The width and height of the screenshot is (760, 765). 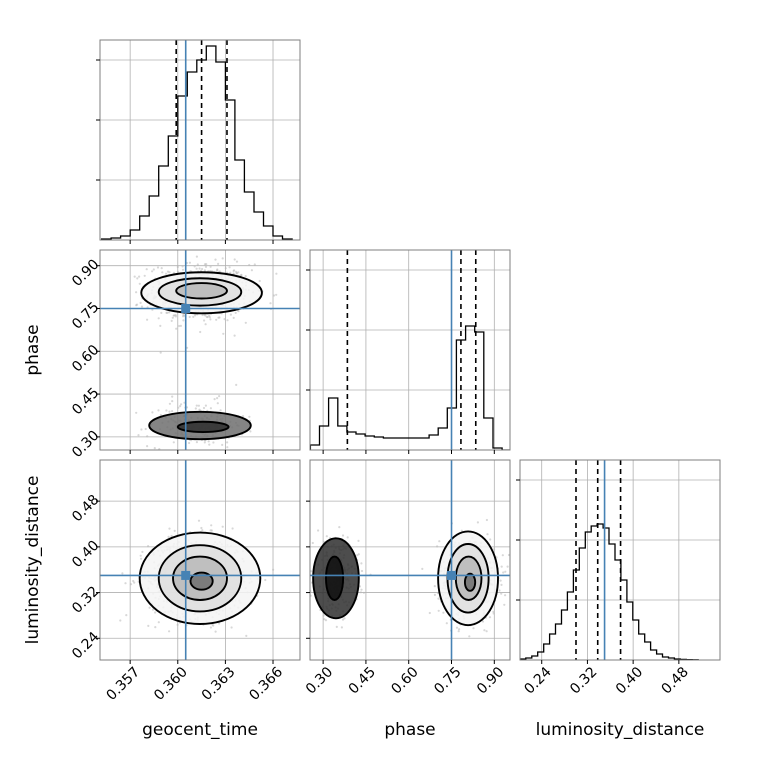 What do you see at coordinates (33, 560) in the screenshot?
I see `y-axis-label-luminosity_distance: luminosity_distance` at bounding box center [33, 560].